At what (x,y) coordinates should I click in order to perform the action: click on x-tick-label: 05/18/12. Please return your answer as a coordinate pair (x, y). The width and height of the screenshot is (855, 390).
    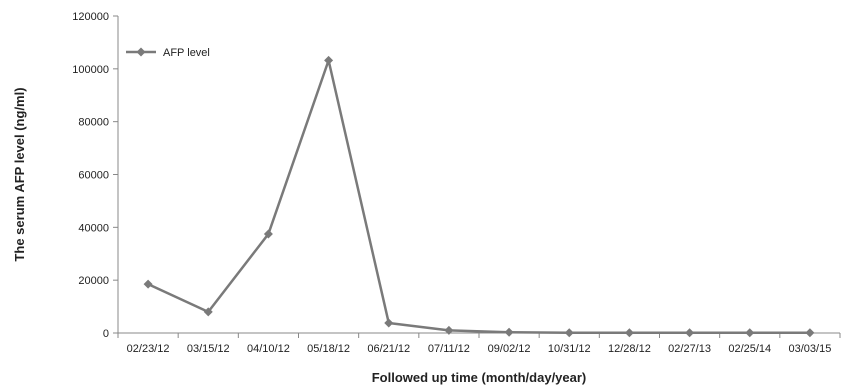
    Looking at the image, I should click on (328, 349).